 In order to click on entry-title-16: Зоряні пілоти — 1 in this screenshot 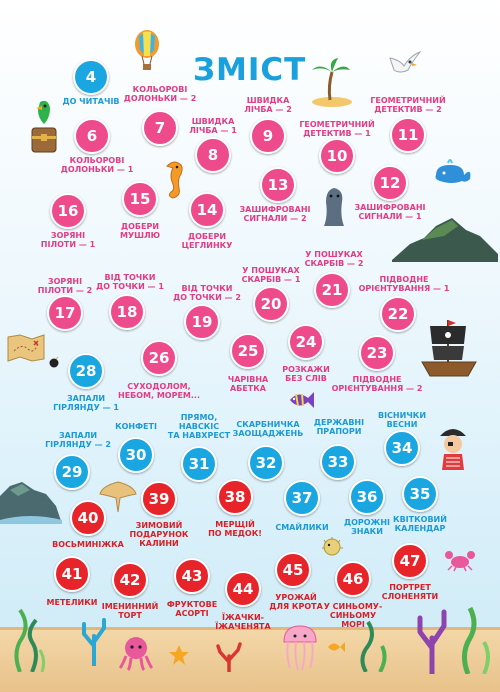, I will do `click(68, 240)`.